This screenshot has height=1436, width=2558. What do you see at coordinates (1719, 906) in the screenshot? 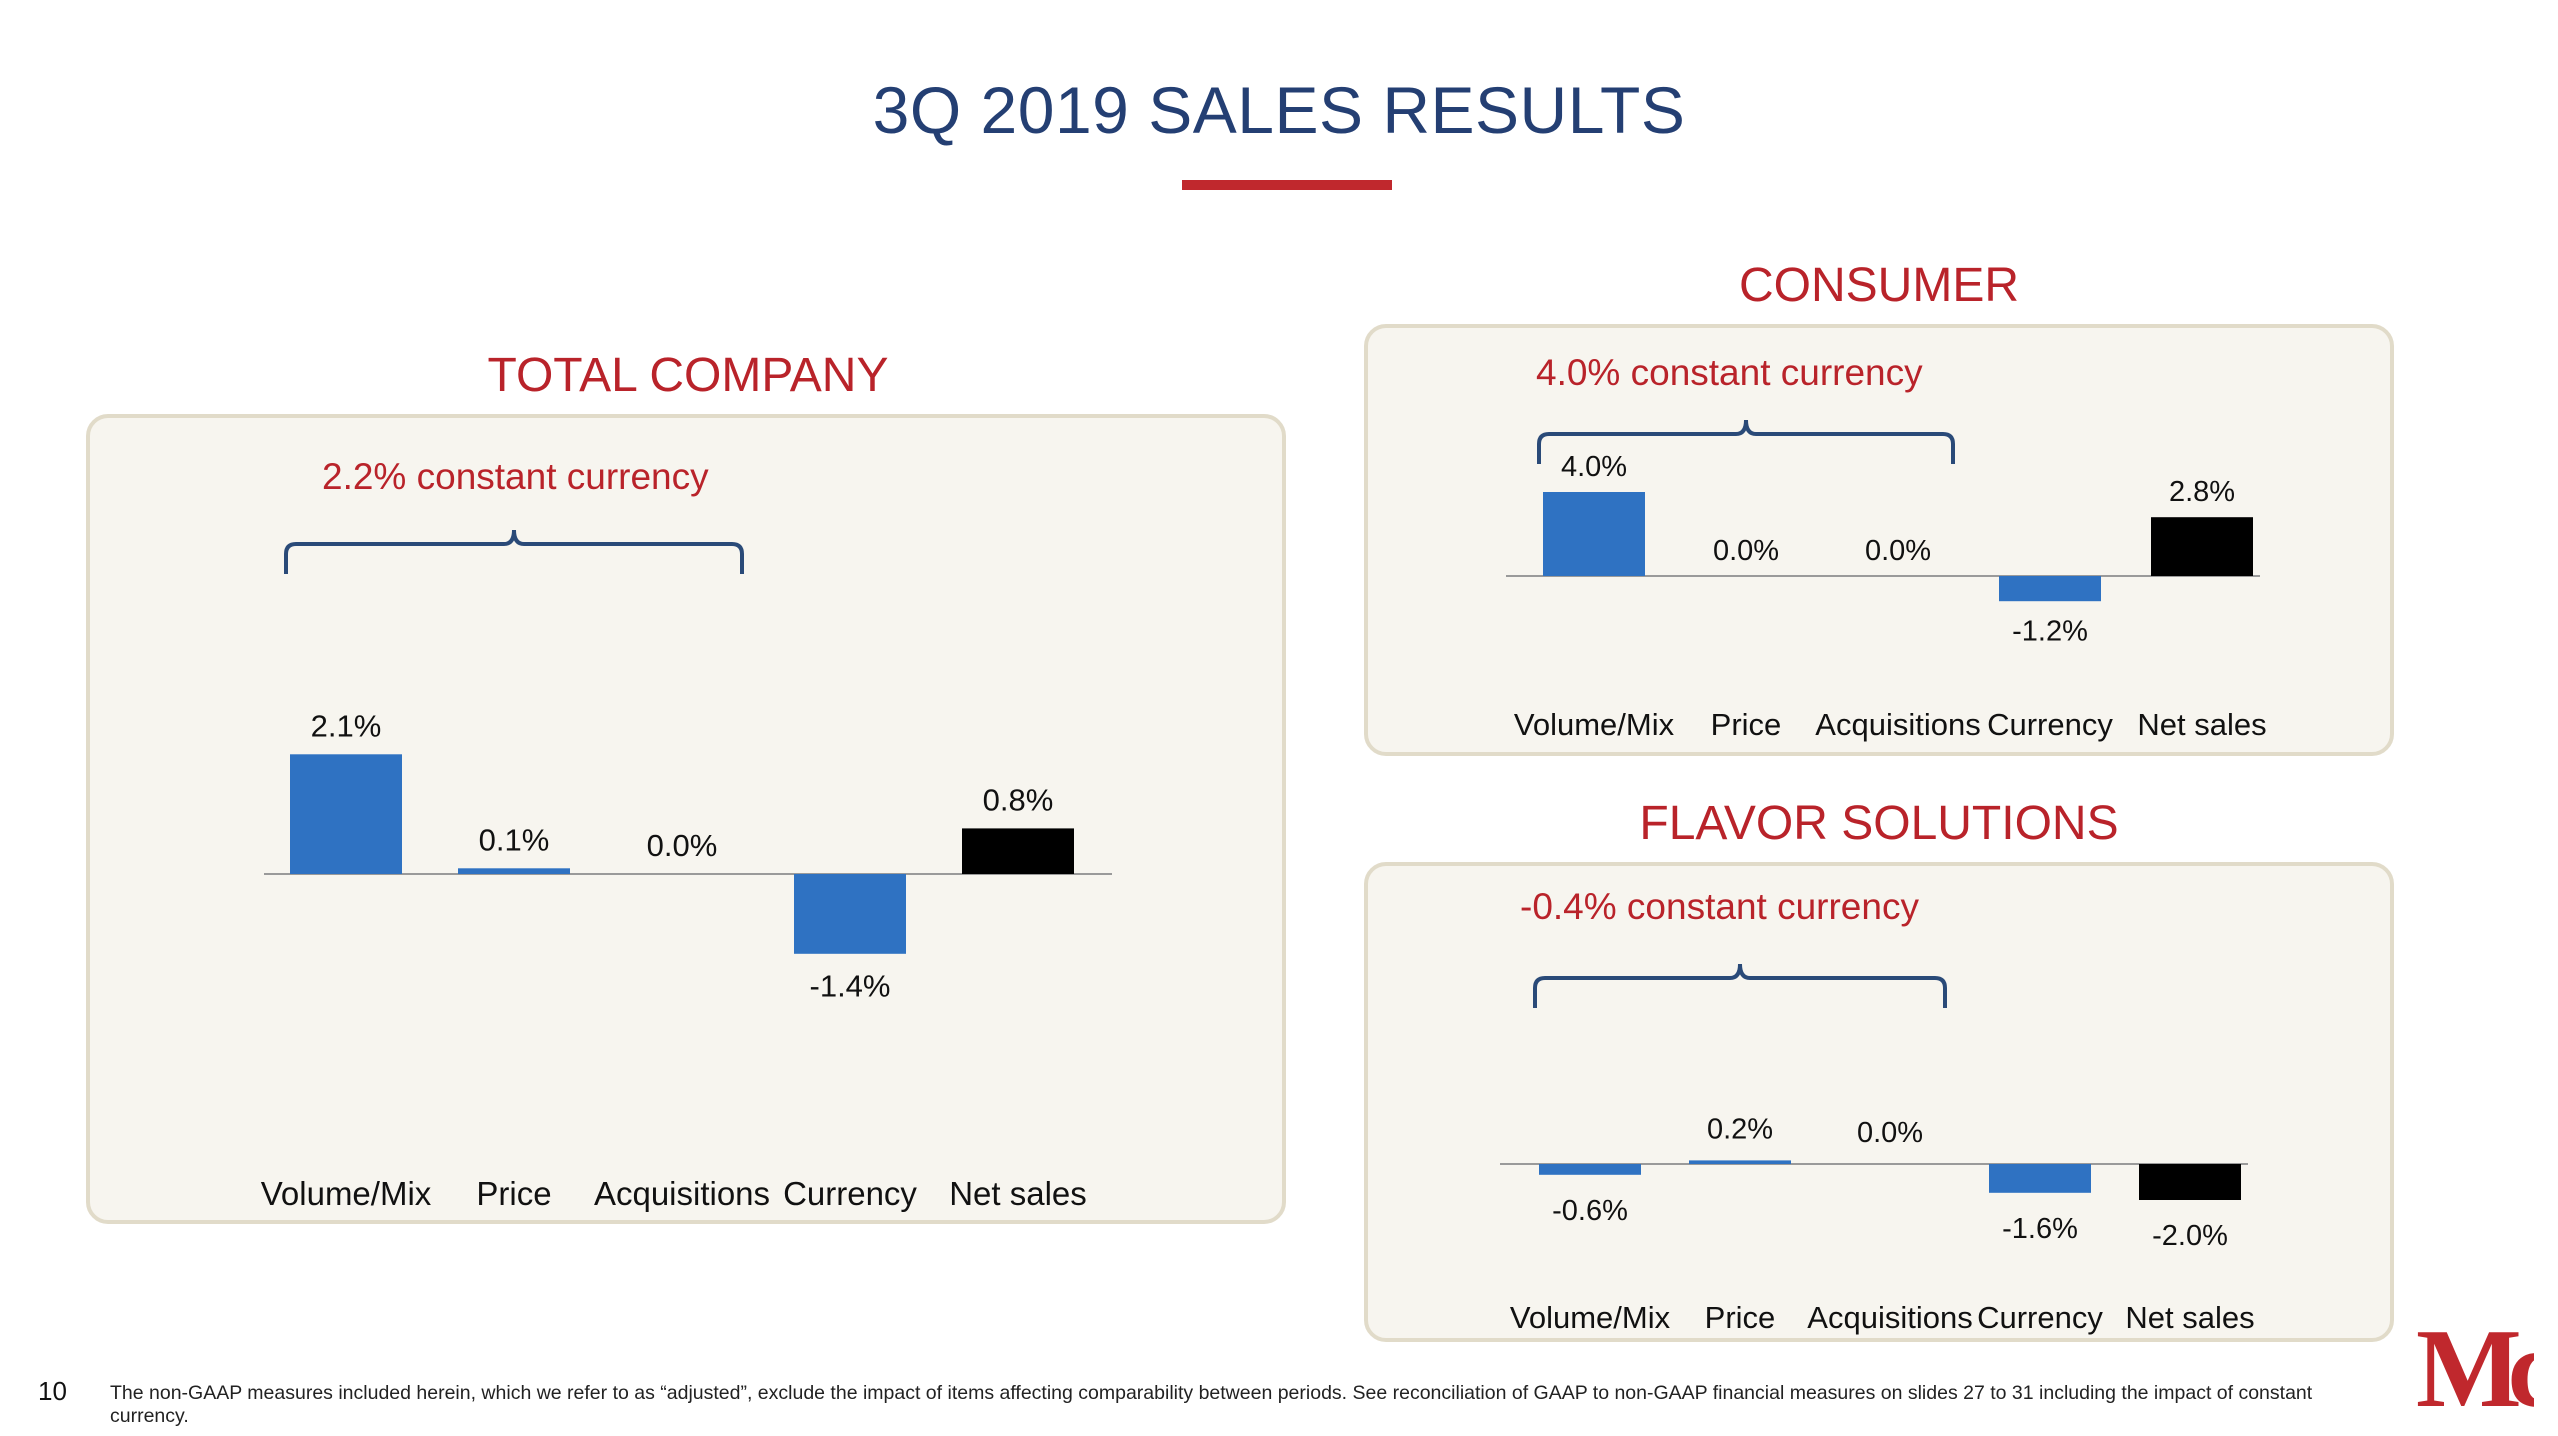
I see `flavor-solutions-constant-currency: -0.4% constant currency` at bounding box center [1719, 906].